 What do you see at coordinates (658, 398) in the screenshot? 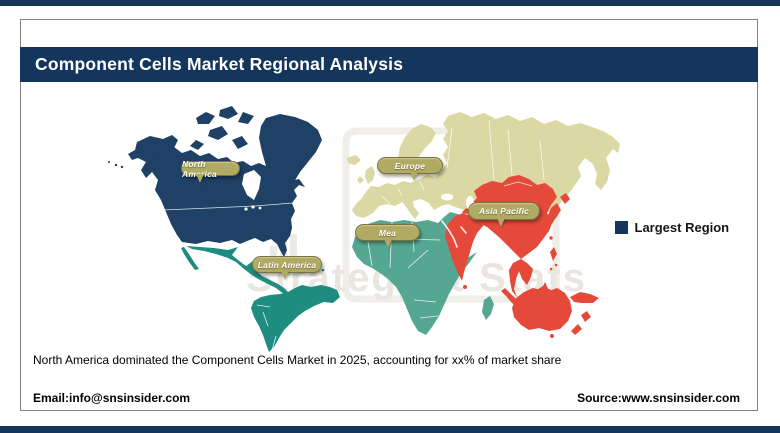
I see `footer-source: Source:www.snsinsider.com` at bounding box center [658, 398].